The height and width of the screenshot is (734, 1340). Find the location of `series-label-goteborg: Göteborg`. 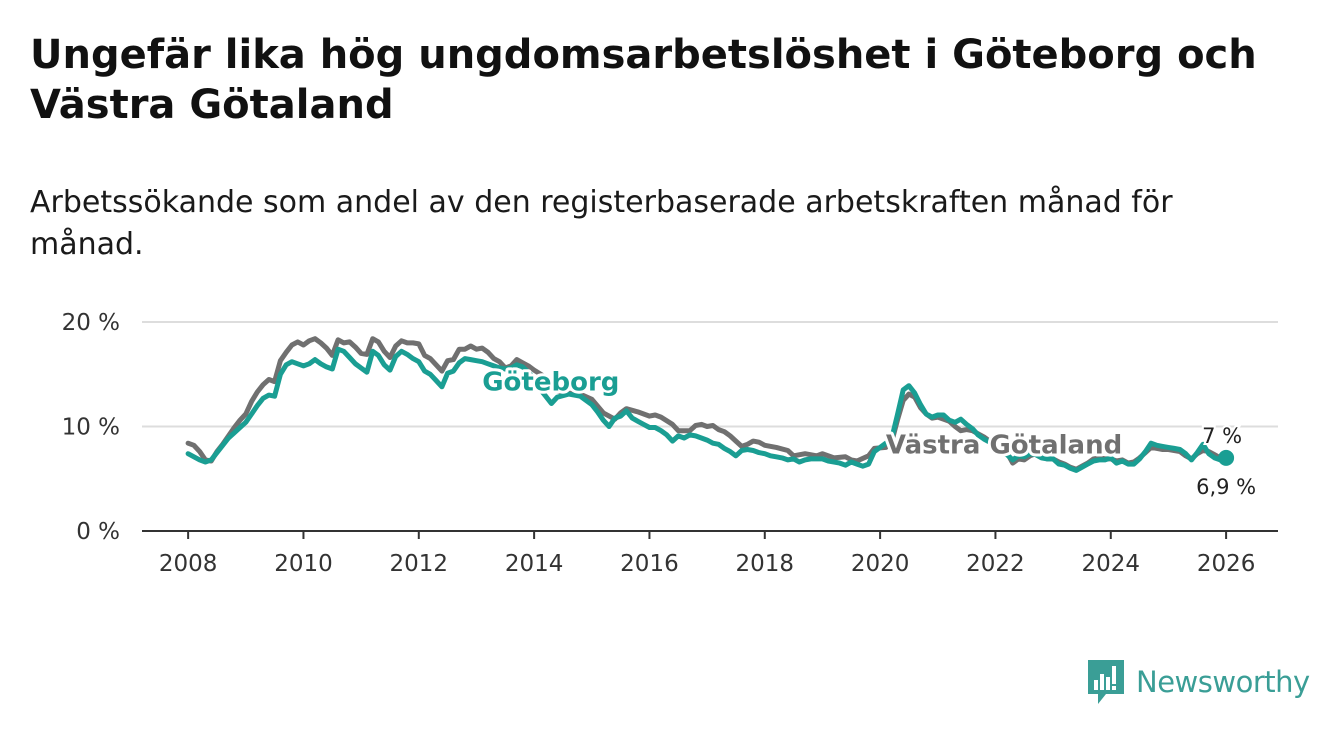

series-label-goteborg: Göteborg is located at coordinates (550, 383).